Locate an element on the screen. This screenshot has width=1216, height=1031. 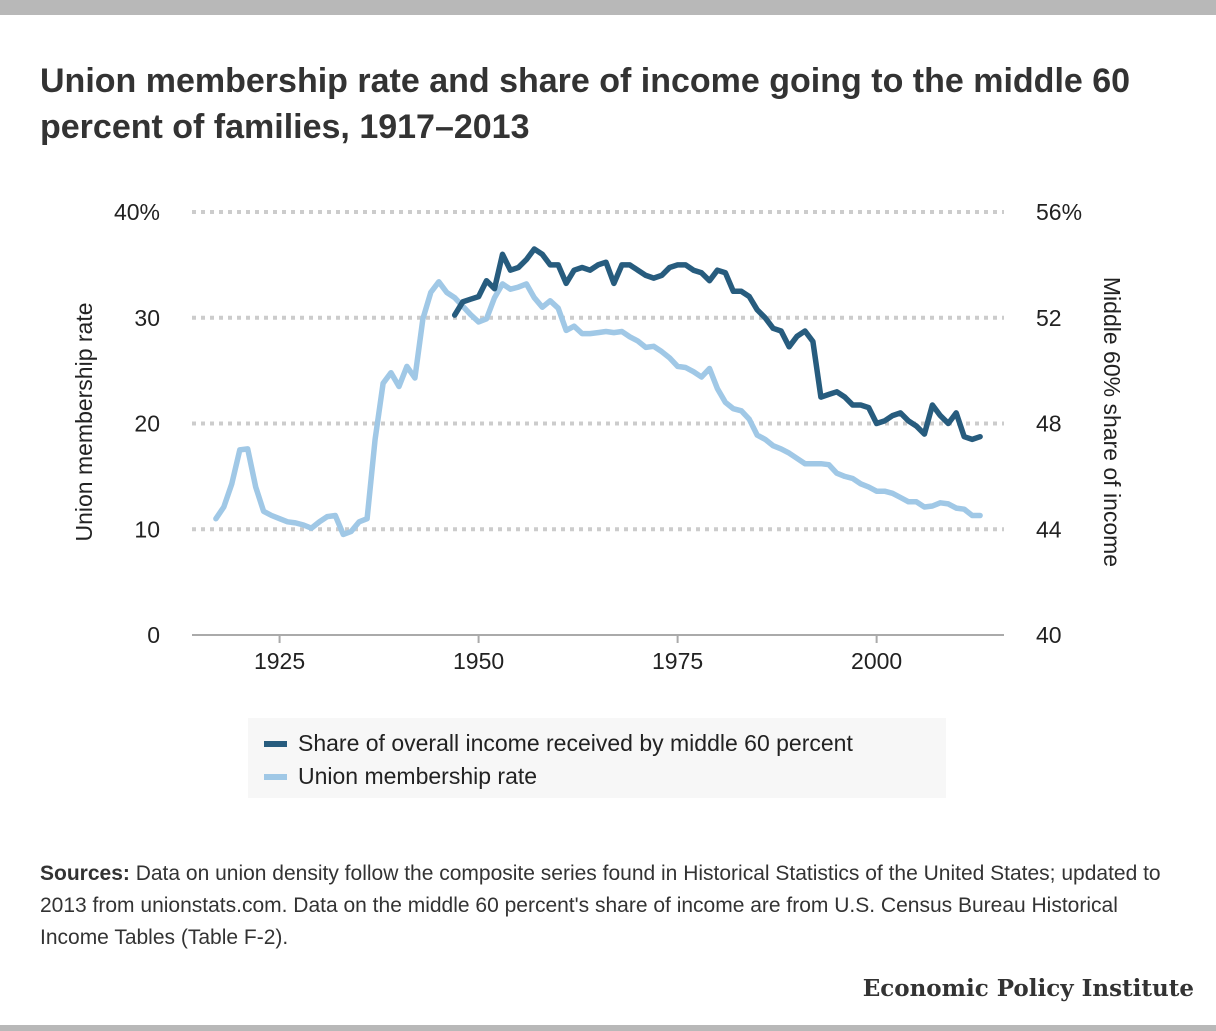
income-share-series-line is located at coordinates (717, 344).